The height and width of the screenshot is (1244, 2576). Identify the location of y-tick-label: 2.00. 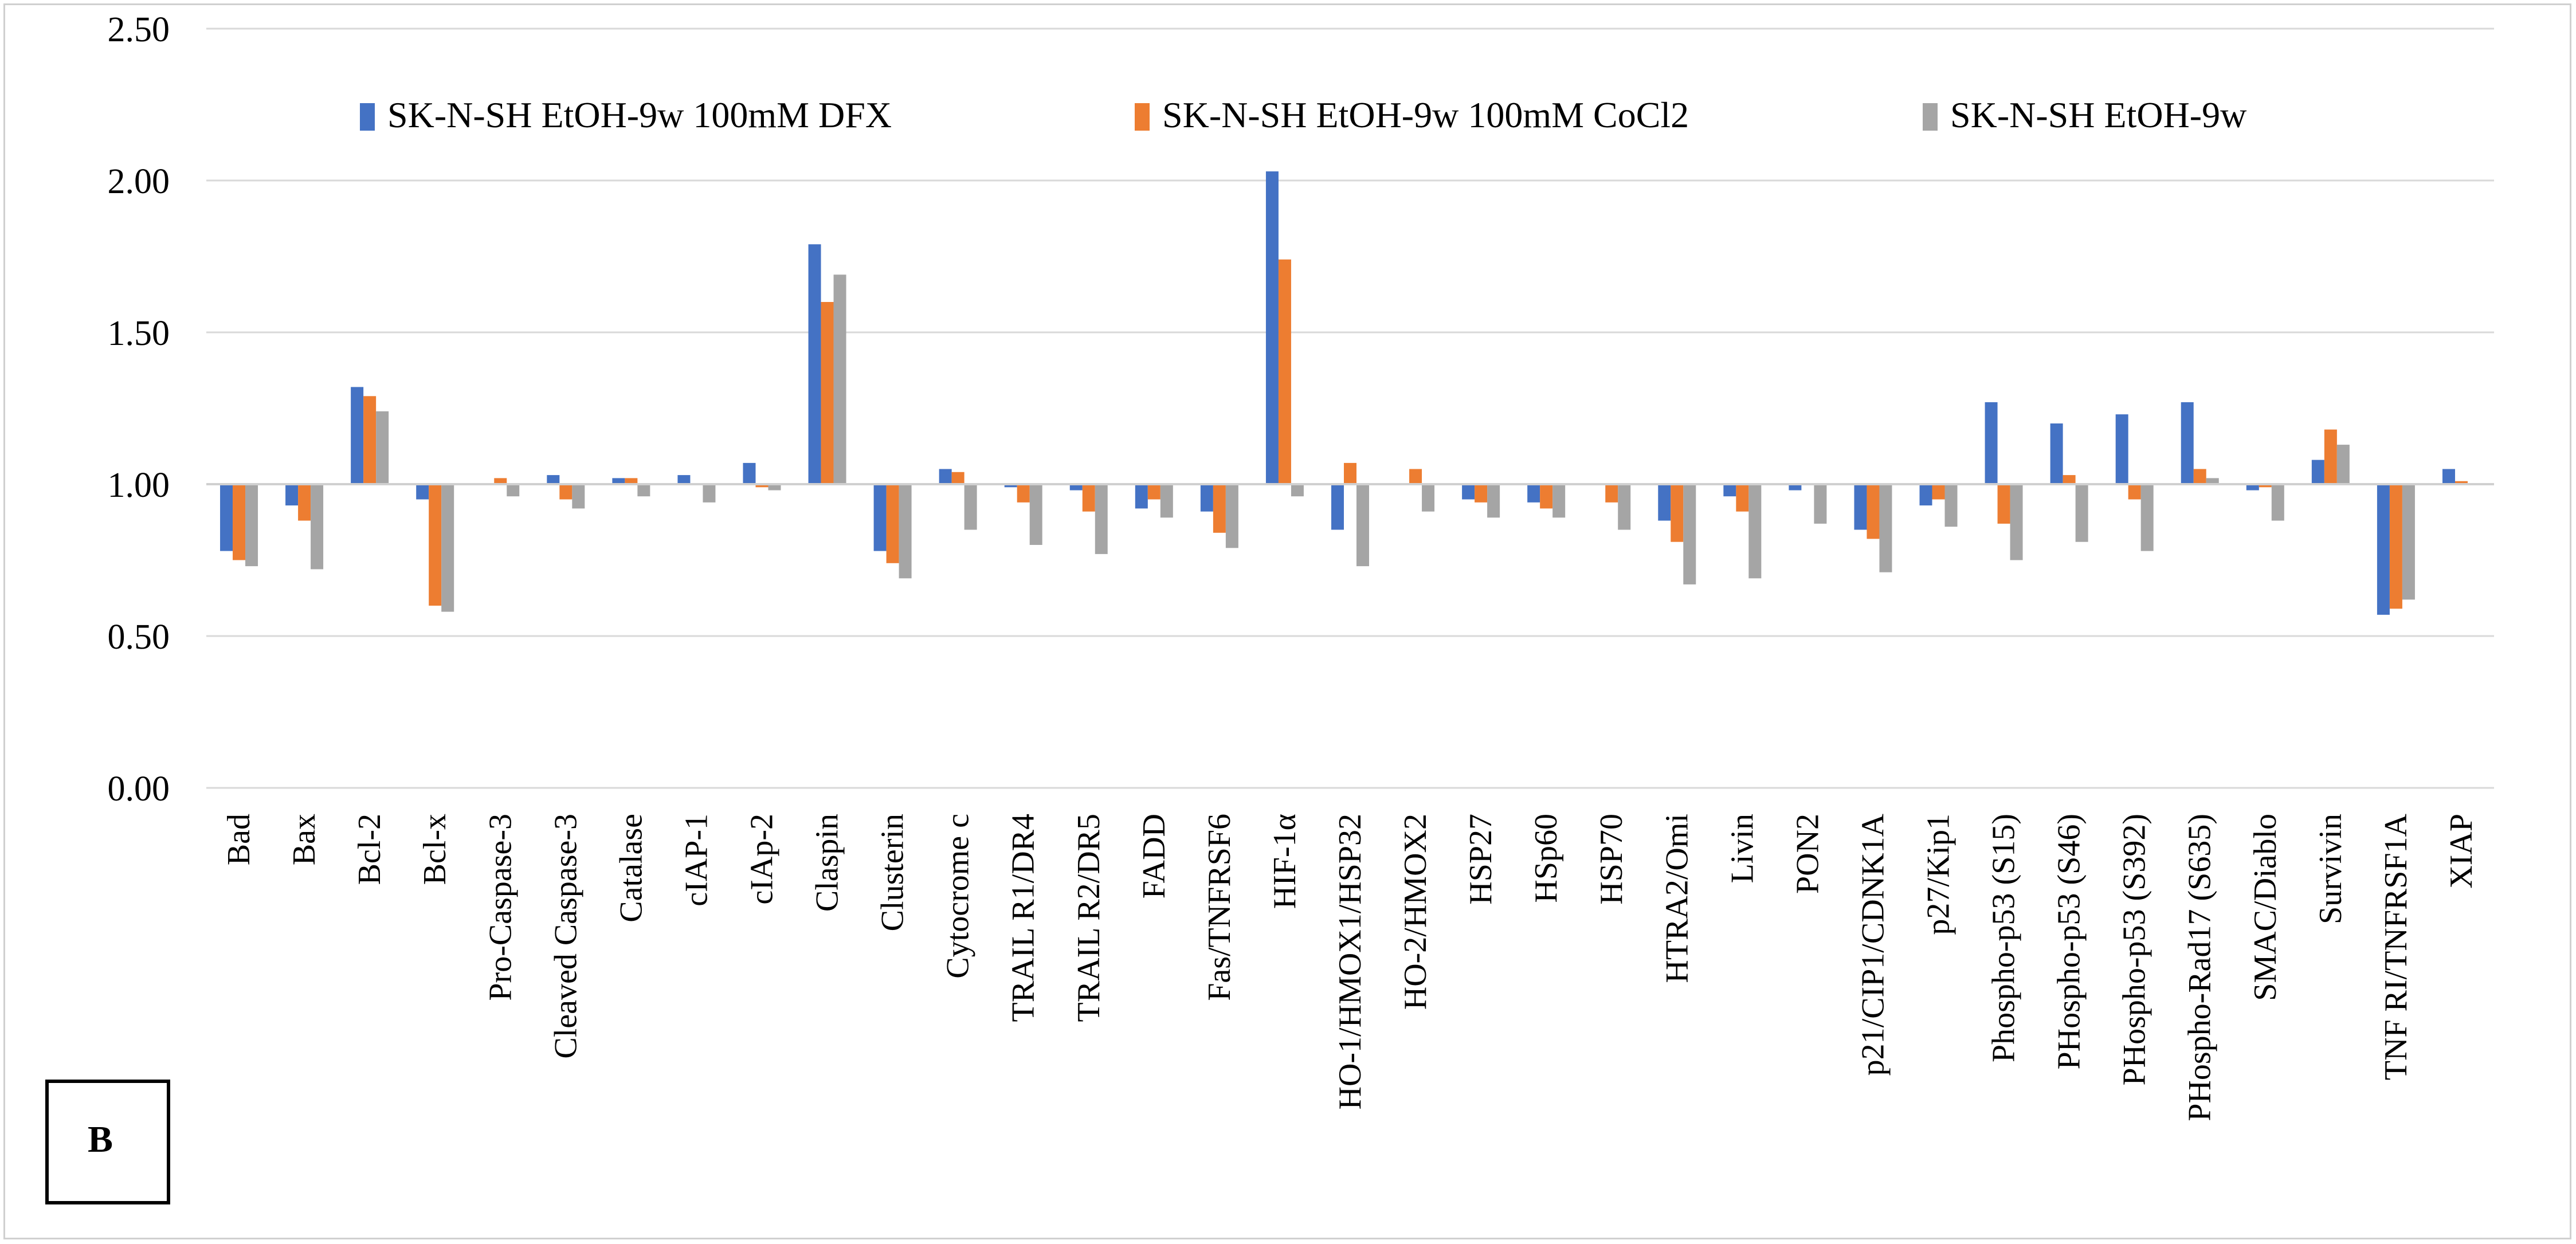
(139, 181).